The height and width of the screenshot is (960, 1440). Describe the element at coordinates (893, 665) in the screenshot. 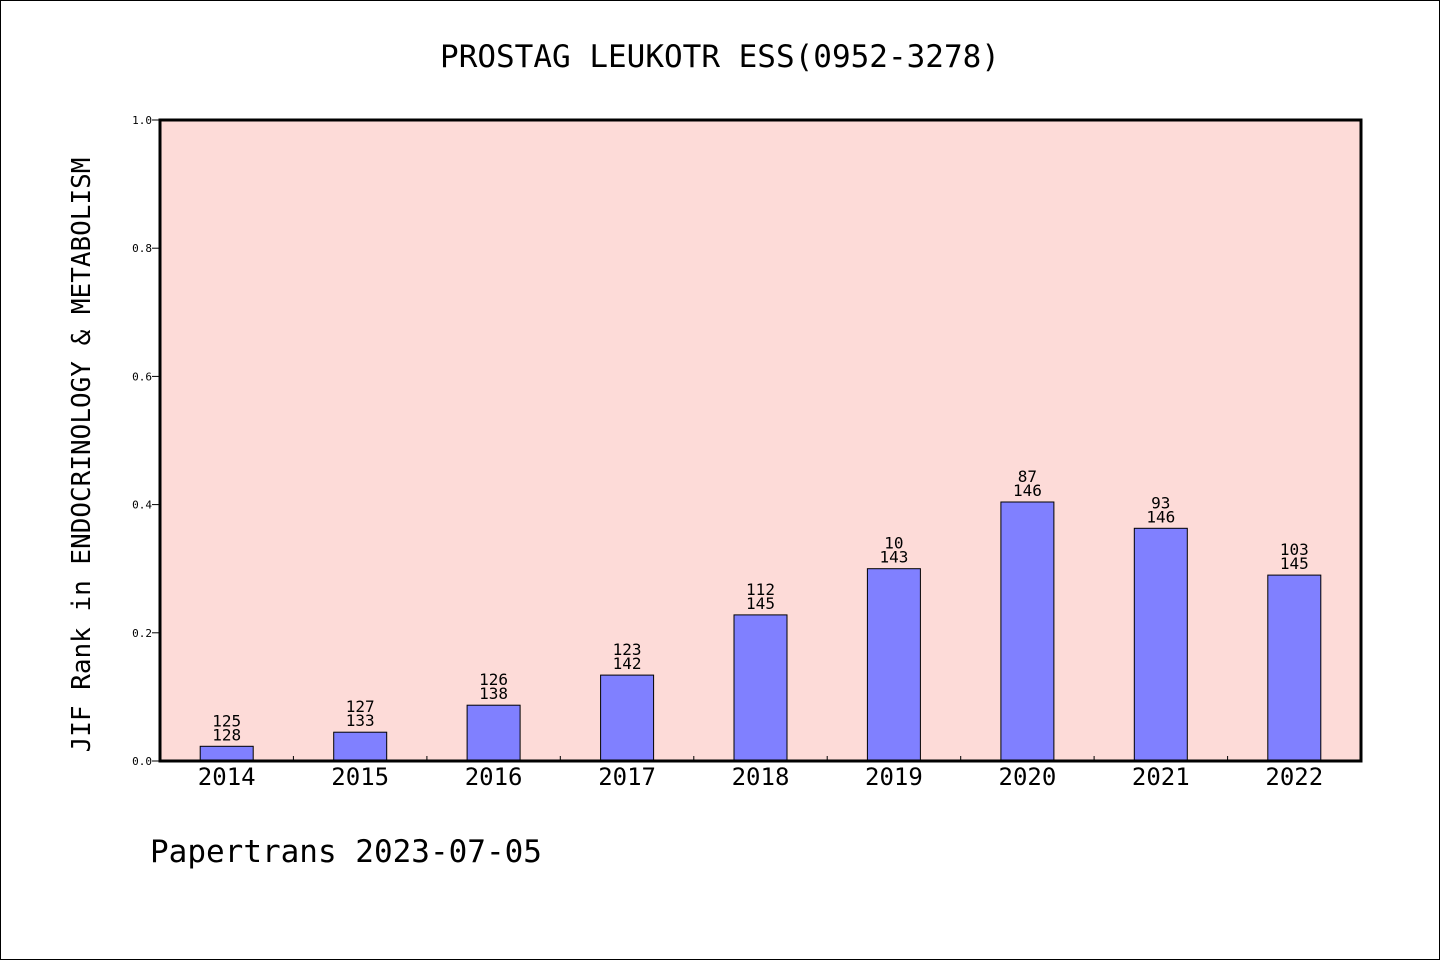

I see `bar-2019` at that location.